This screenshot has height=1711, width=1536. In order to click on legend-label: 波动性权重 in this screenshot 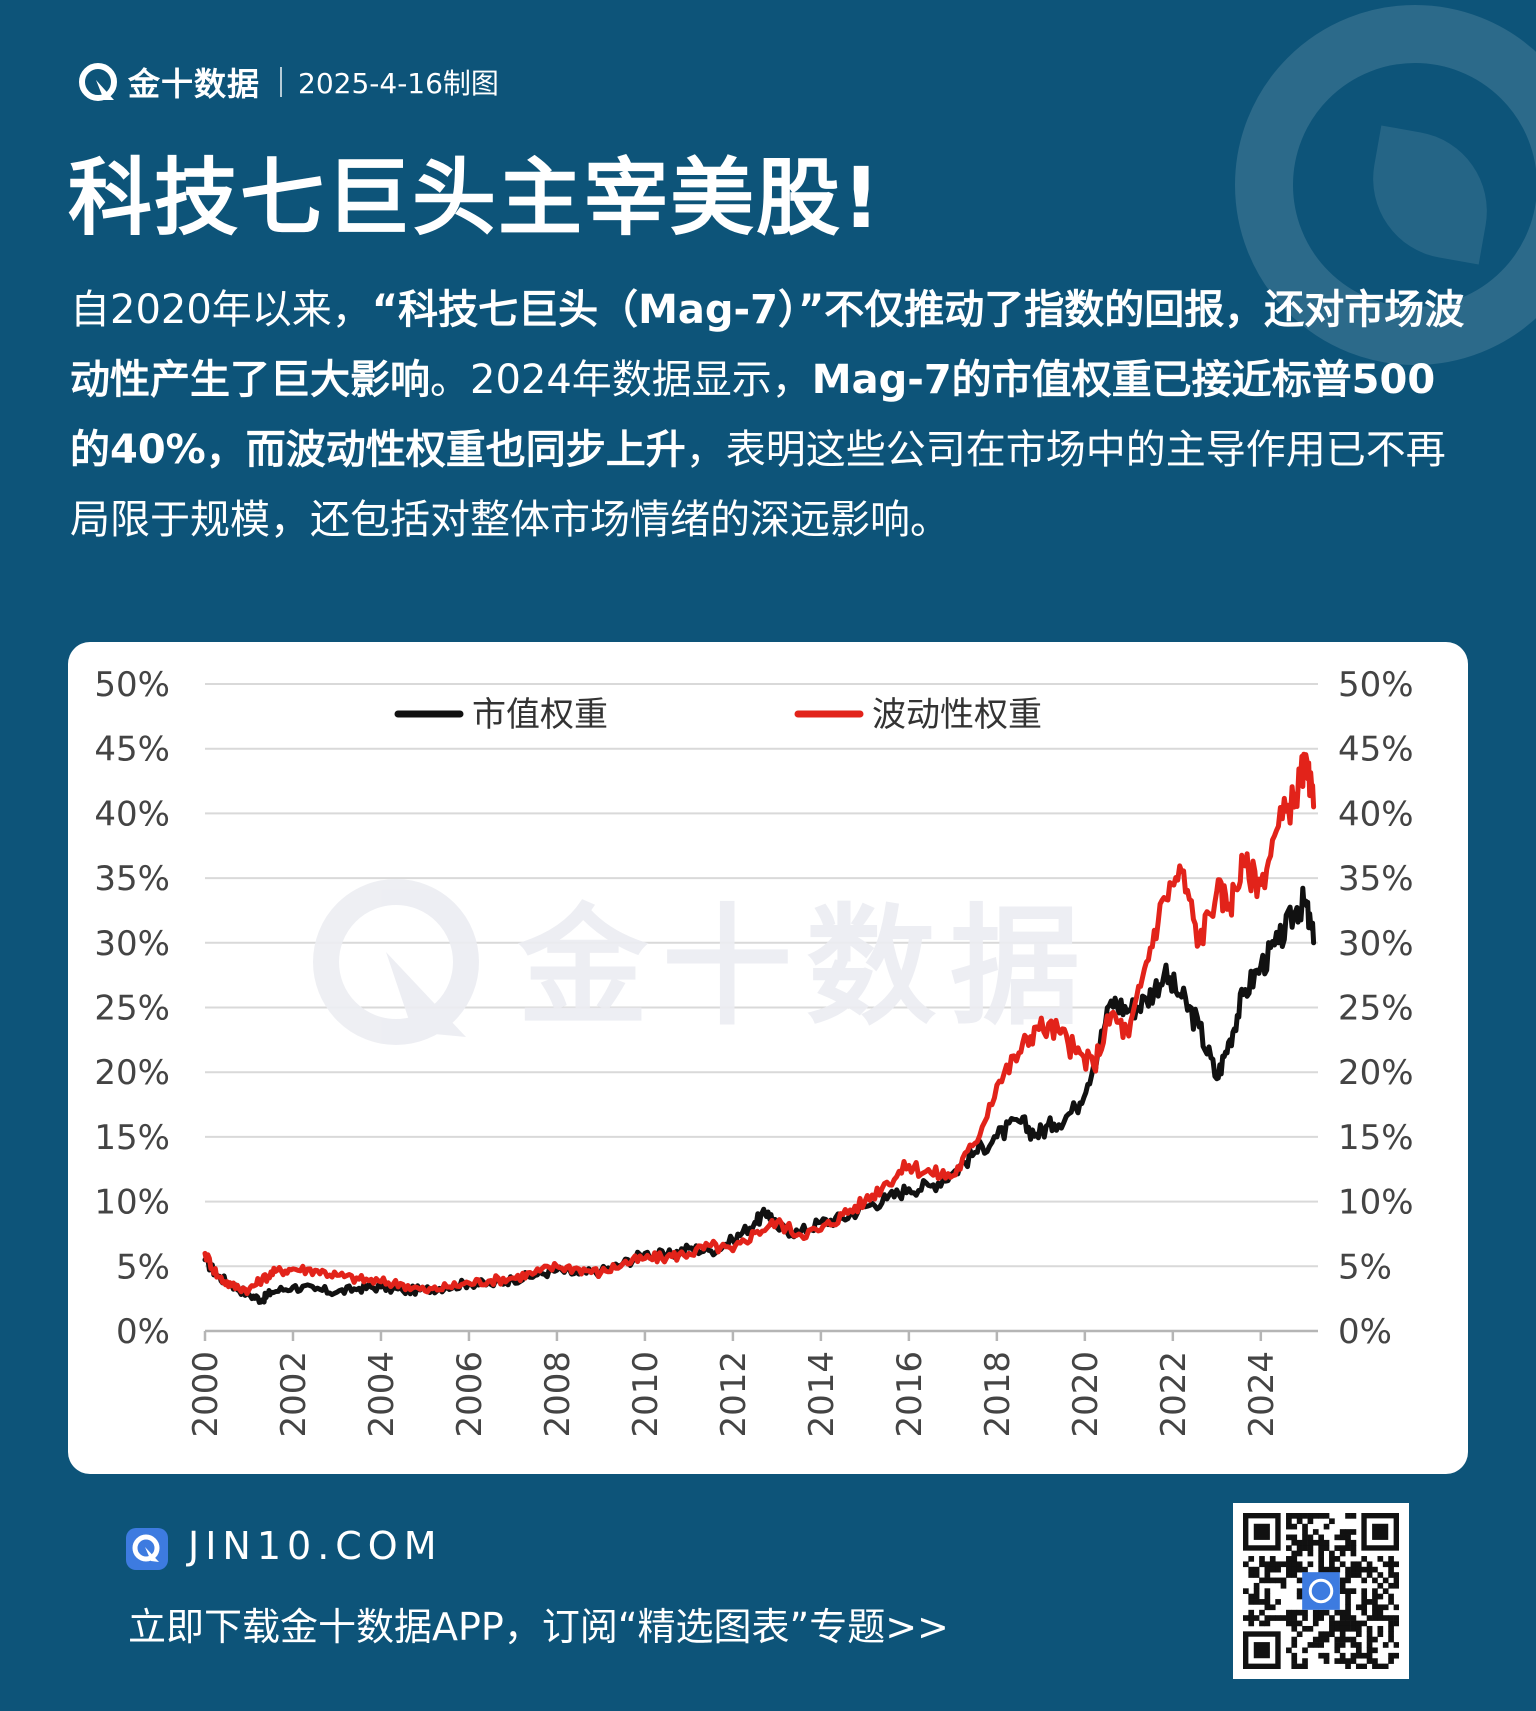, I will do `click(957, 715)`.